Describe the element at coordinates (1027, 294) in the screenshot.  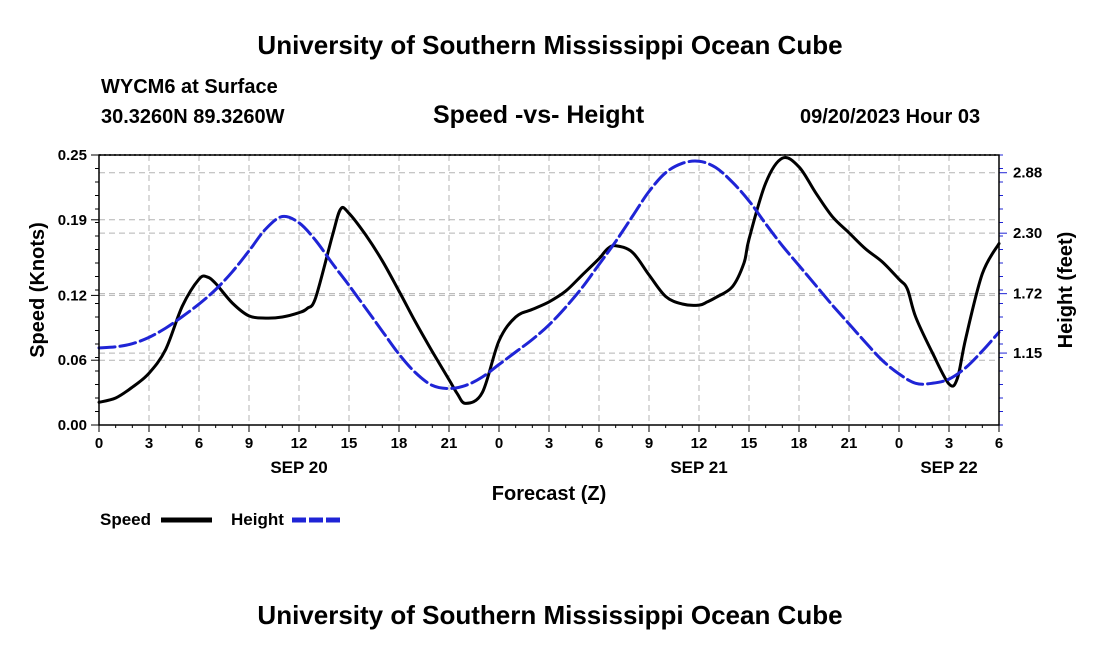
I see `y2-tick-label: 1.72` at that location.